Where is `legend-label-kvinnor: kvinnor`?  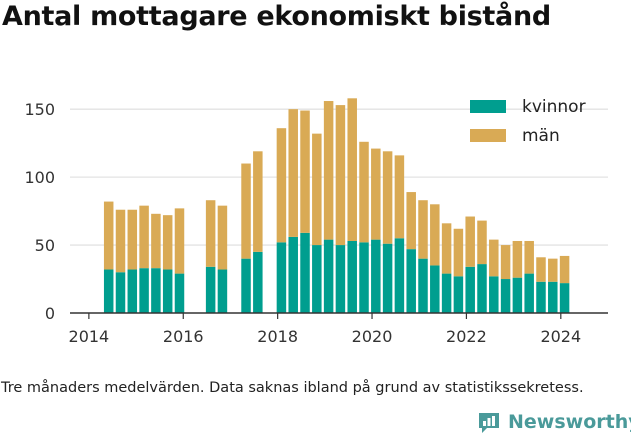 legend-label-kvinnor: kvinnor is located at coordinates (554, 107).